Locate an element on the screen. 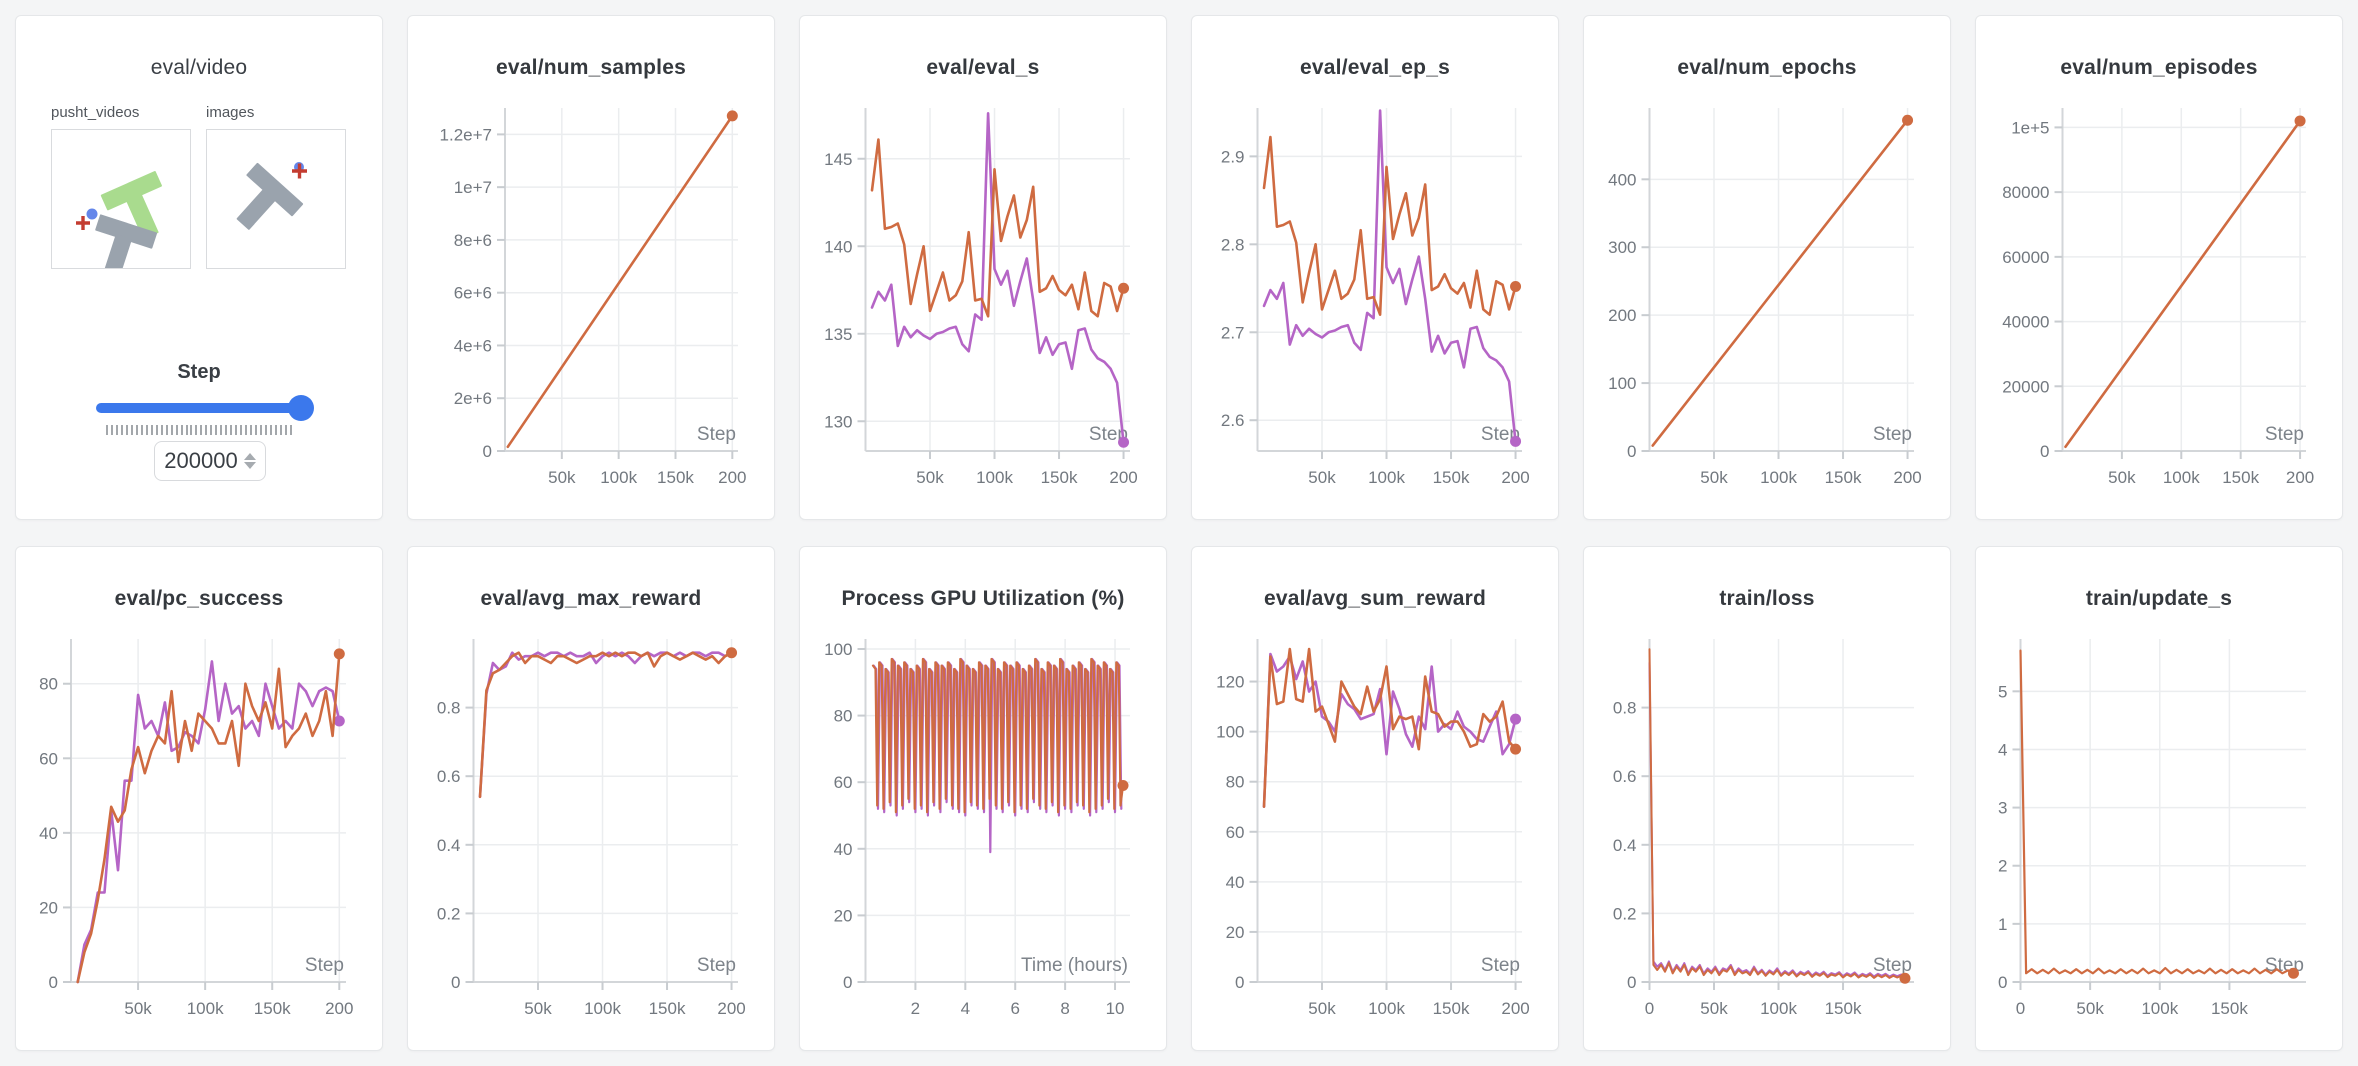 This screenshot has width=2358, height=1066. step-down-icon is located at coordinates (249, 465).